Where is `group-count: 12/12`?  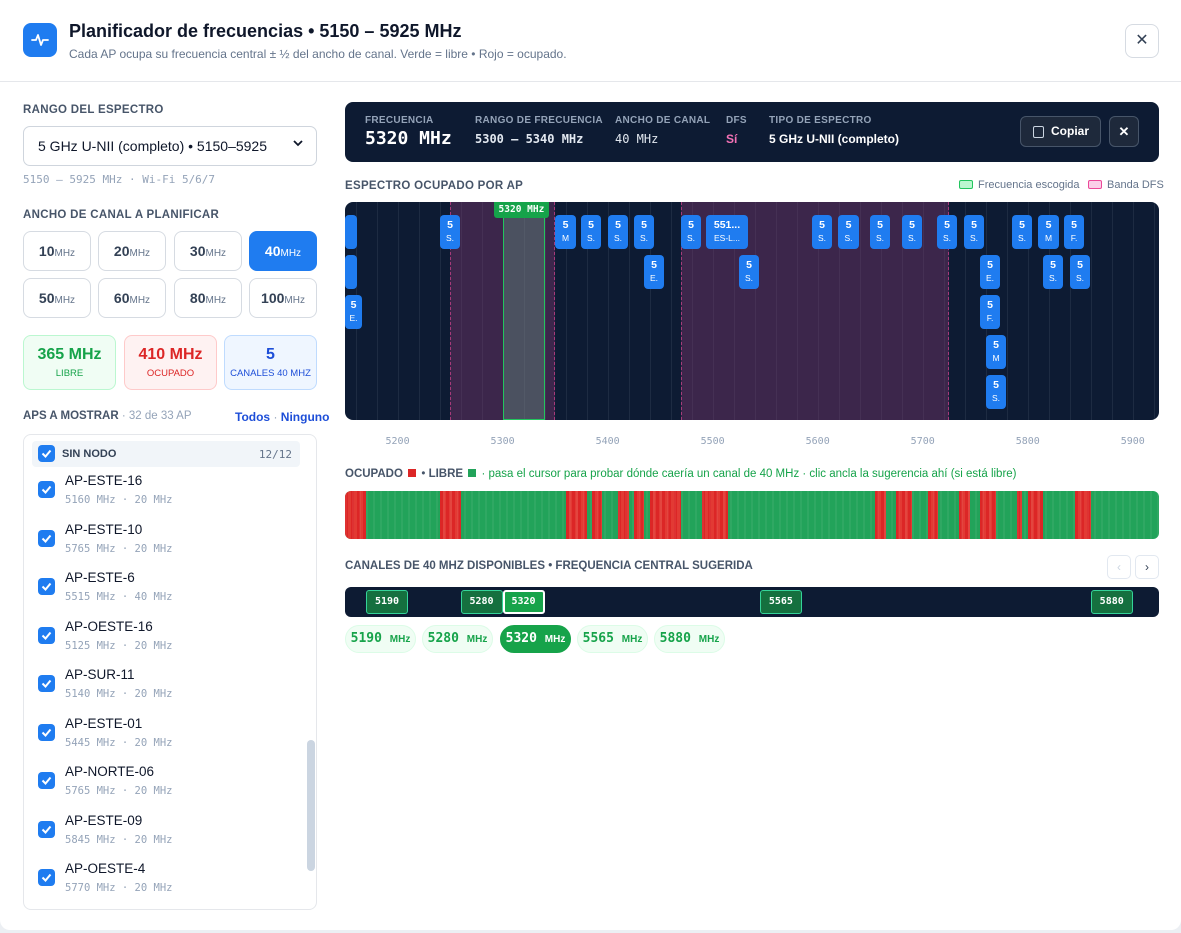
group-count: 12/12 is located at coordinates (275, 454).